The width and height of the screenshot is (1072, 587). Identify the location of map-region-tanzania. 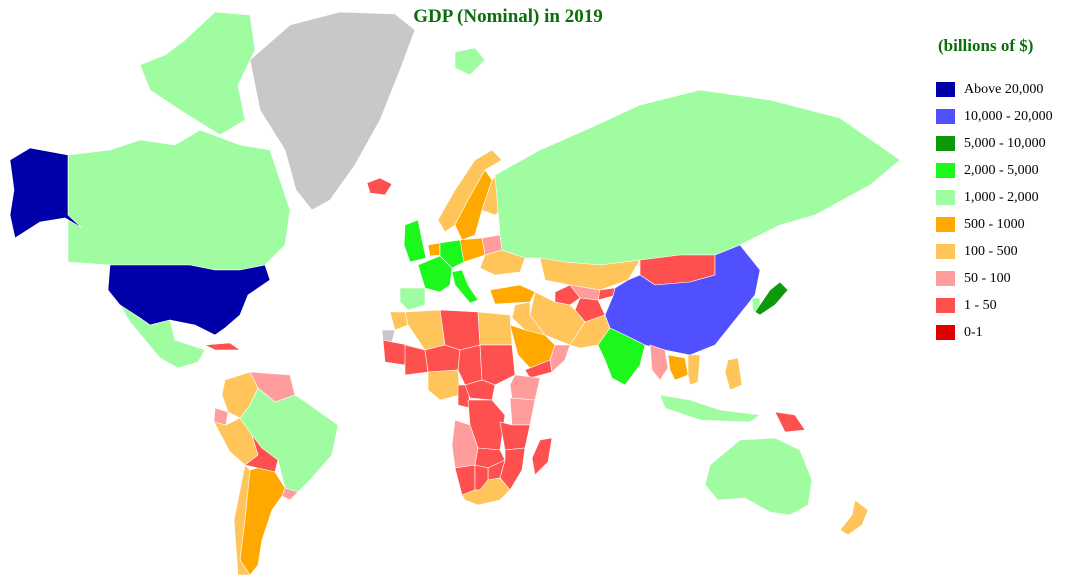
(515, 436).